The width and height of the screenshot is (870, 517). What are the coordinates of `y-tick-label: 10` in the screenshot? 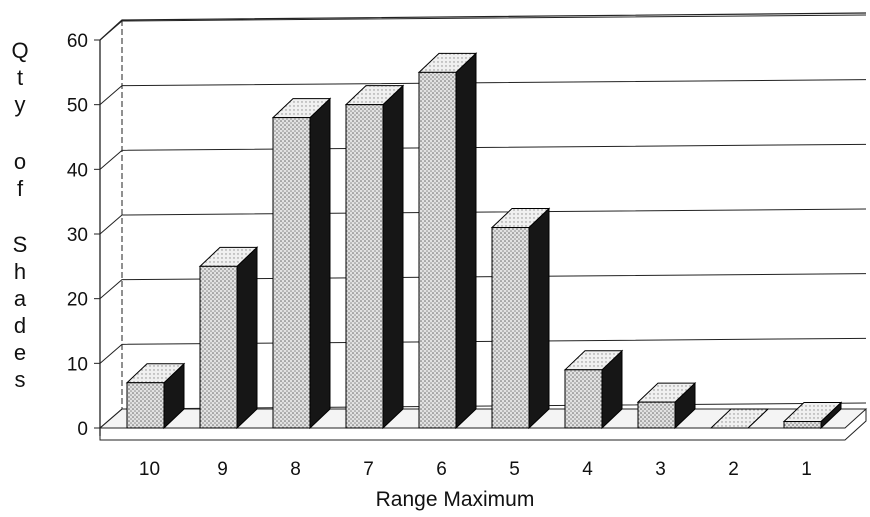 It's located at (77, 364).